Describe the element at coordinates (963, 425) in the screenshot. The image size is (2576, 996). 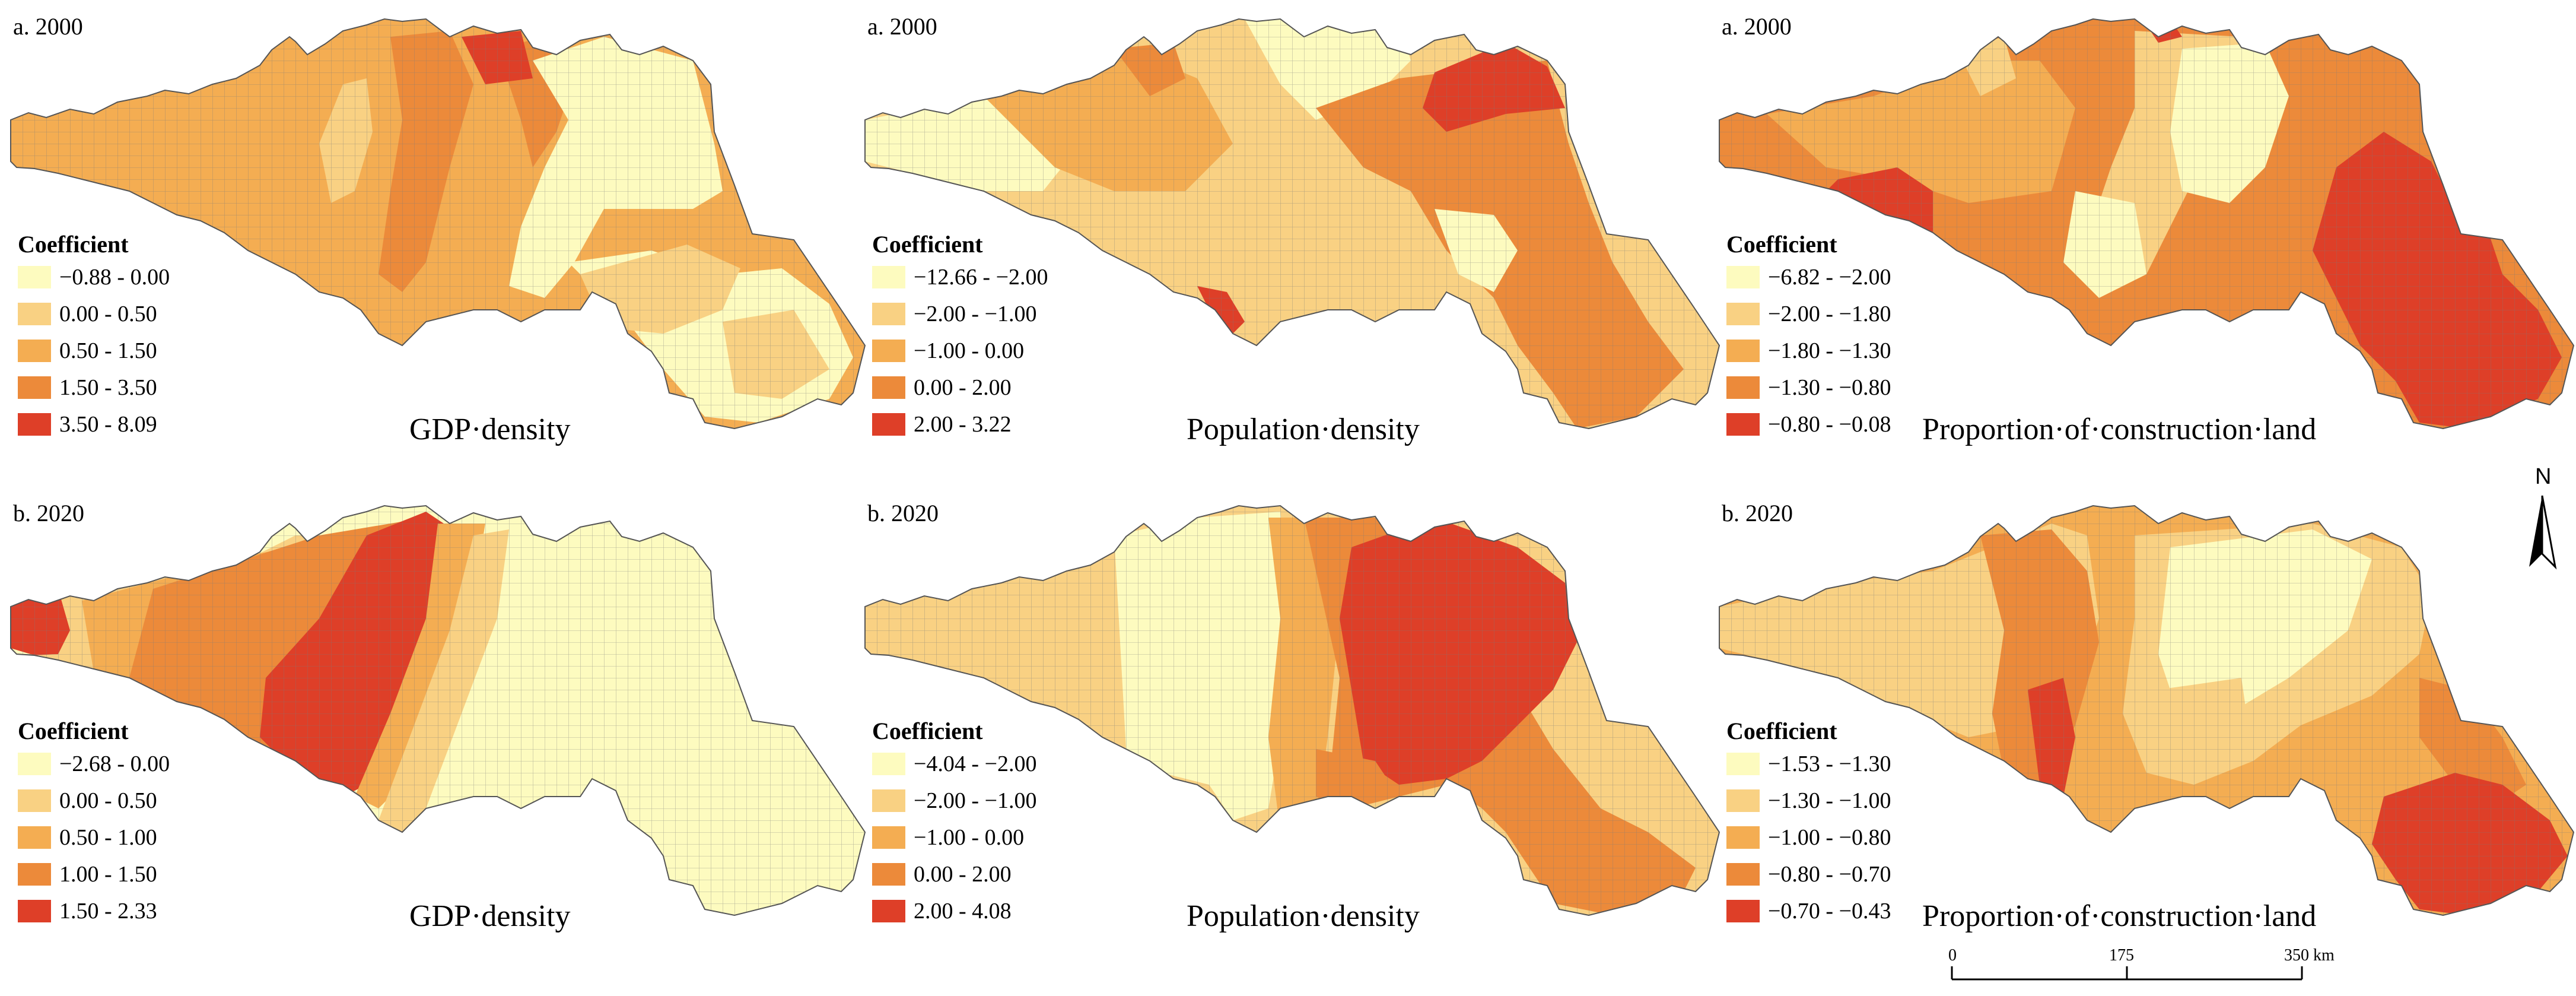
I see `legend-label-5: 2.00 - 3.22` at that location.